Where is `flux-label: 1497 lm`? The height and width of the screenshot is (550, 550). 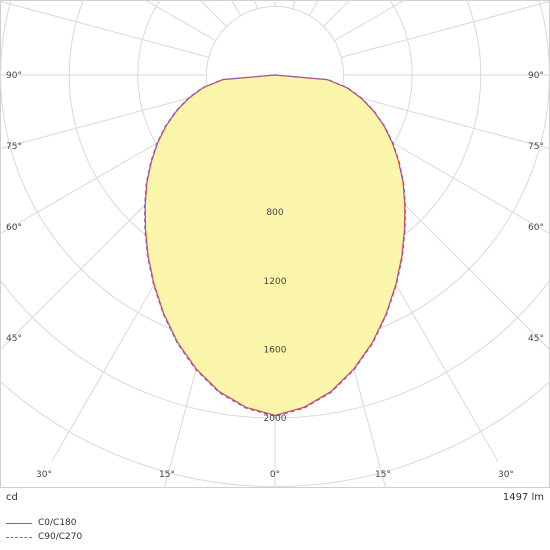
flux-label: 1497 lm is located at coordinates (523, 497).